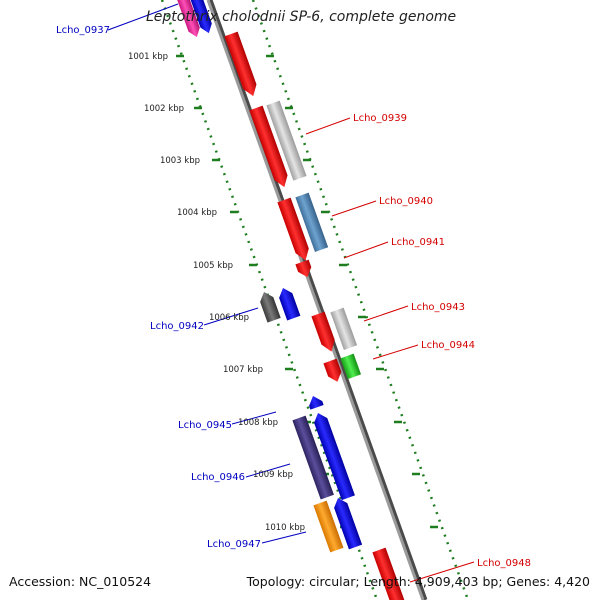  I want to click on gene-blue-arrow-long, so click(333, 456).